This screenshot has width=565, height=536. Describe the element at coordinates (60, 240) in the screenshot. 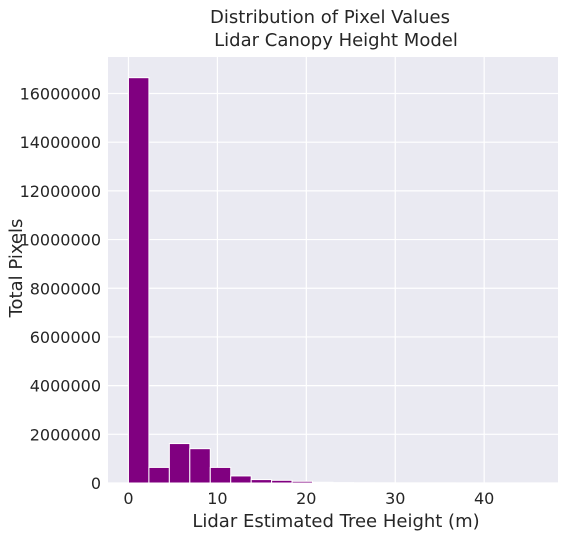

I see `y-tick-label: 10000000` at that location.